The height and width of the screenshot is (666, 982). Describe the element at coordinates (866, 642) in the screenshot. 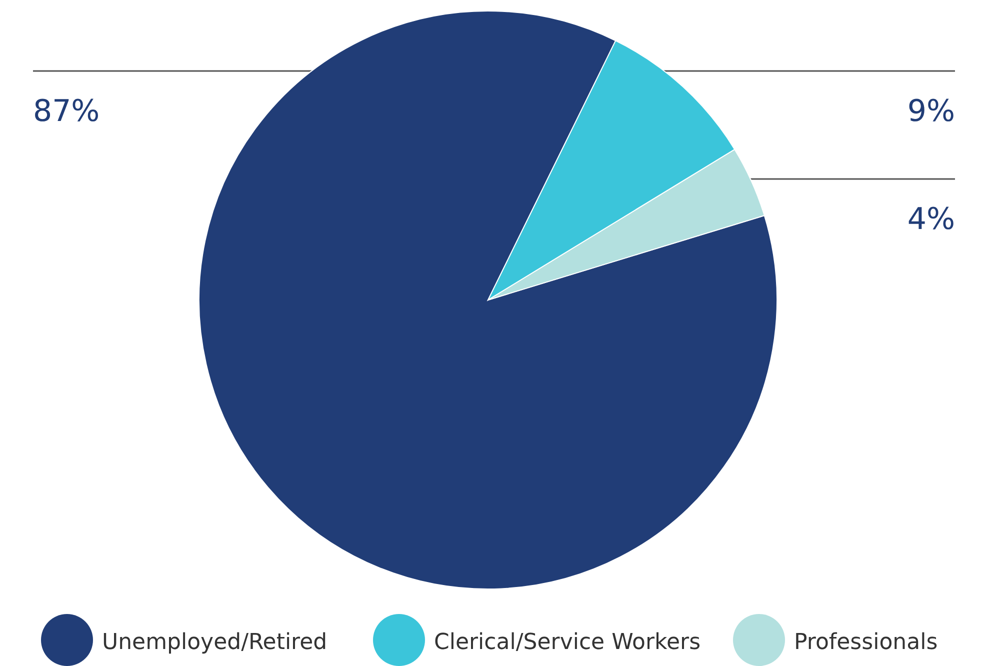

I see `legend-label: Professionals` at that location.